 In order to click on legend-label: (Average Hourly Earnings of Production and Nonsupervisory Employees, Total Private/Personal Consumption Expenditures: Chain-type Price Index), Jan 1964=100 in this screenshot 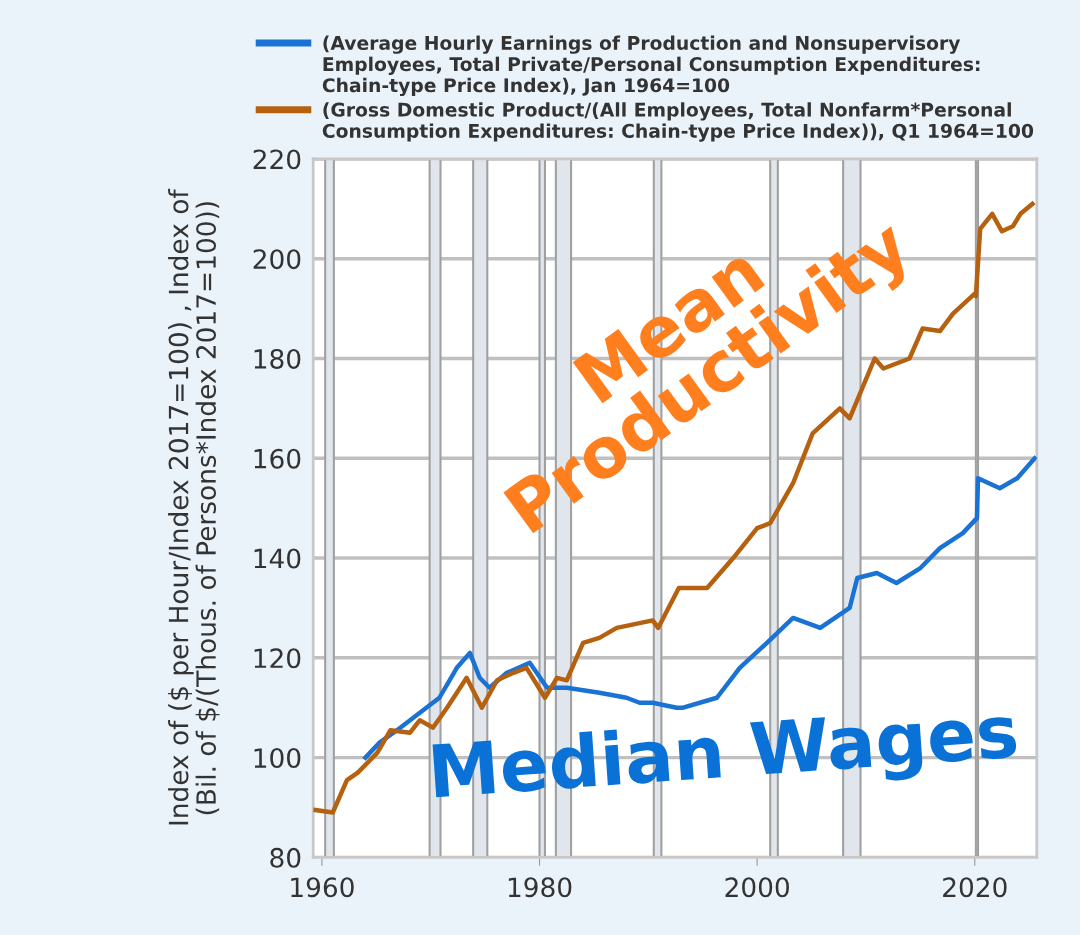, I will do `click(651, 66)`.